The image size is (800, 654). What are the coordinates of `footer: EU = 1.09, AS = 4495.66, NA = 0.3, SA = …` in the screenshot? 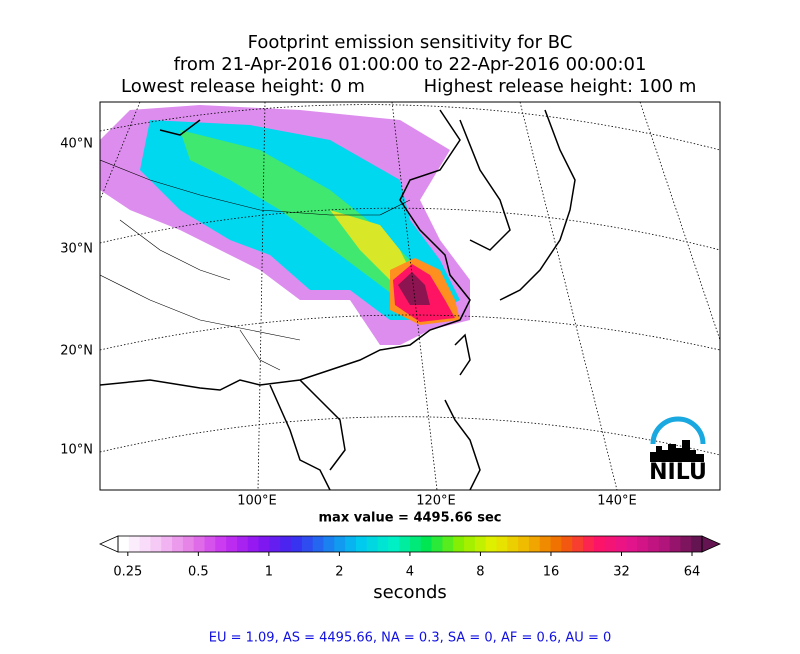 It's located at (410, 638).